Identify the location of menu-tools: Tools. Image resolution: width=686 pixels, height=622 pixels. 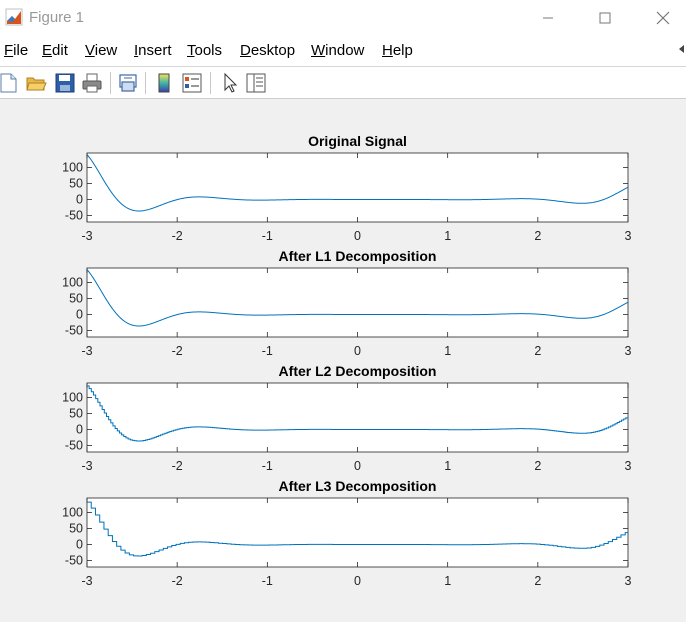
(205, 50).